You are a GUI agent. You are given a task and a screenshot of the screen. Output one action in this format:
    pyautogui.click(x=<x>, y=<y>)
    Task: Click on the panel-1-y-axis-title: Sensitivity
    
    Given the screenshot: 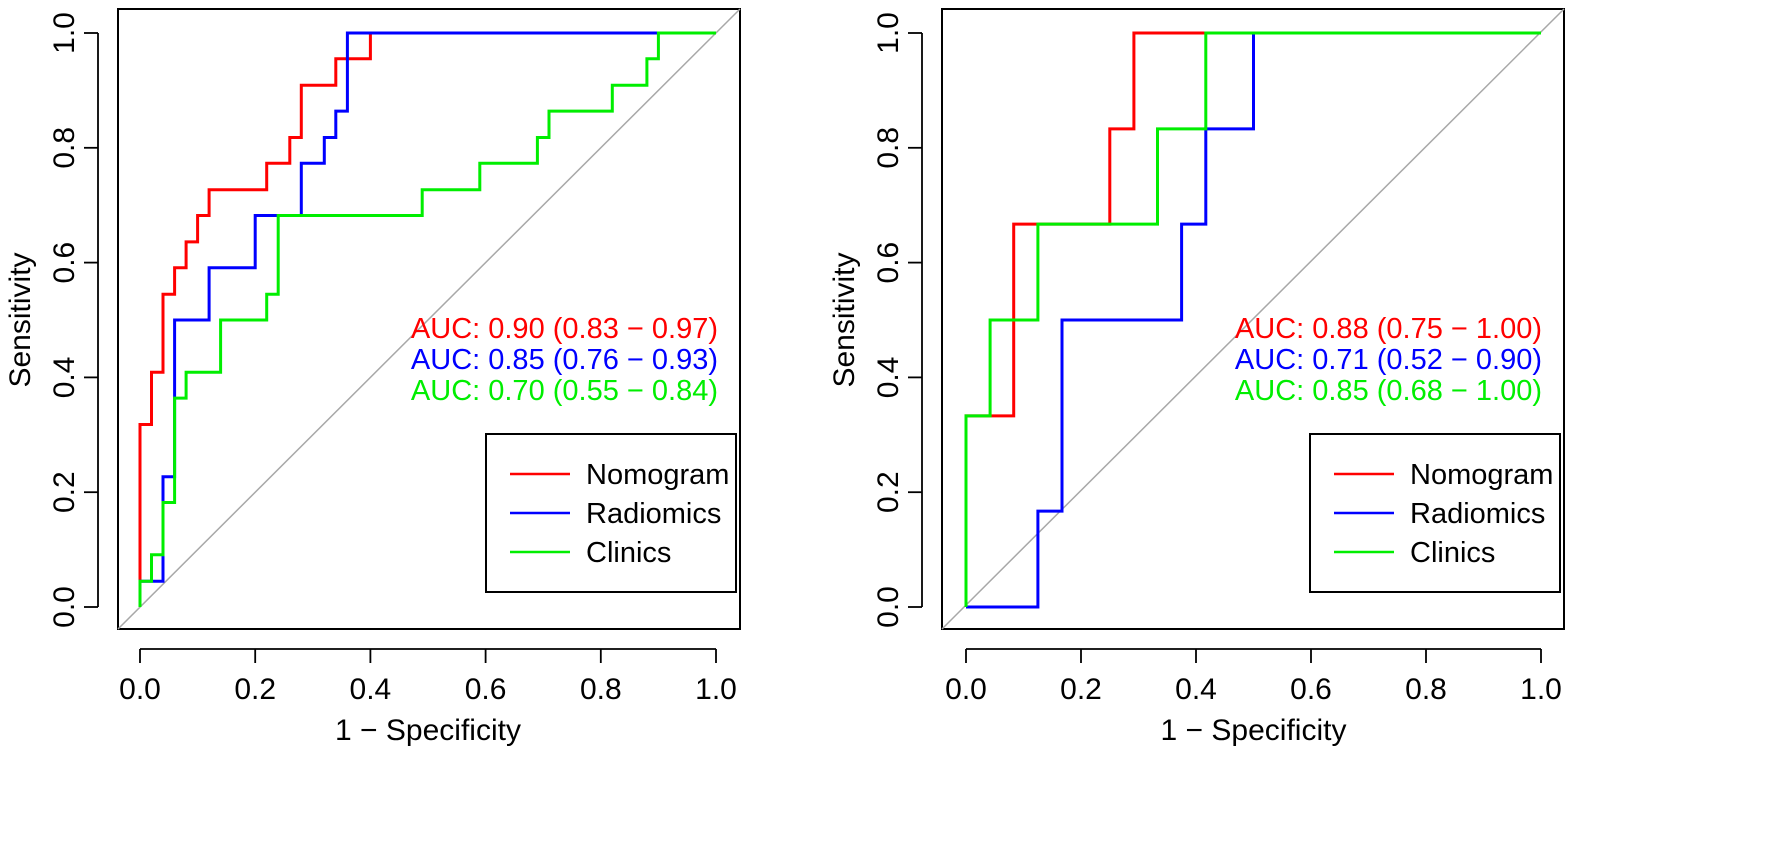 What is the action you would take?
    pyautogui.click(x=20, y=319)
    